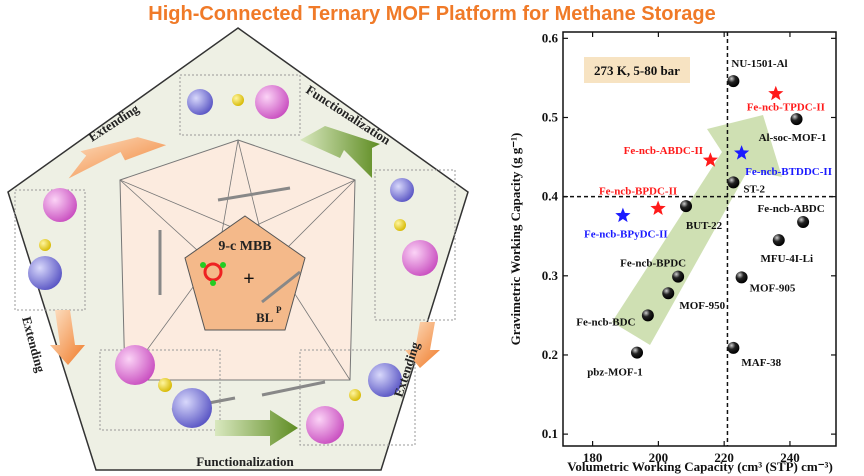 The height and width of the screenshot is (476, 864). Describe the element at coordinates (340, 152) in the screenshot. I see `arrow-functionalization-top-right` at that location.